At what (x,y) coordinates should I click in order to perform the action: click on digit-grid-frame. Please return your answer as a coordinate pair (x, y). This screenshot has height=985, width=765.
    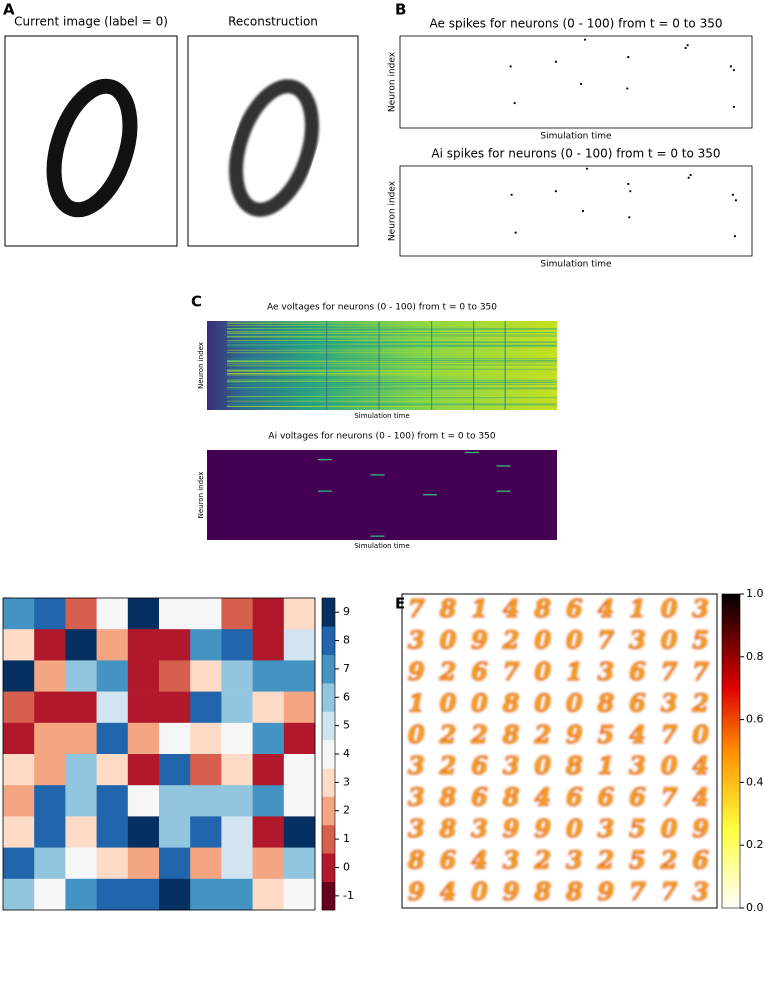
    Looking at the image, I should click on (559, 751).